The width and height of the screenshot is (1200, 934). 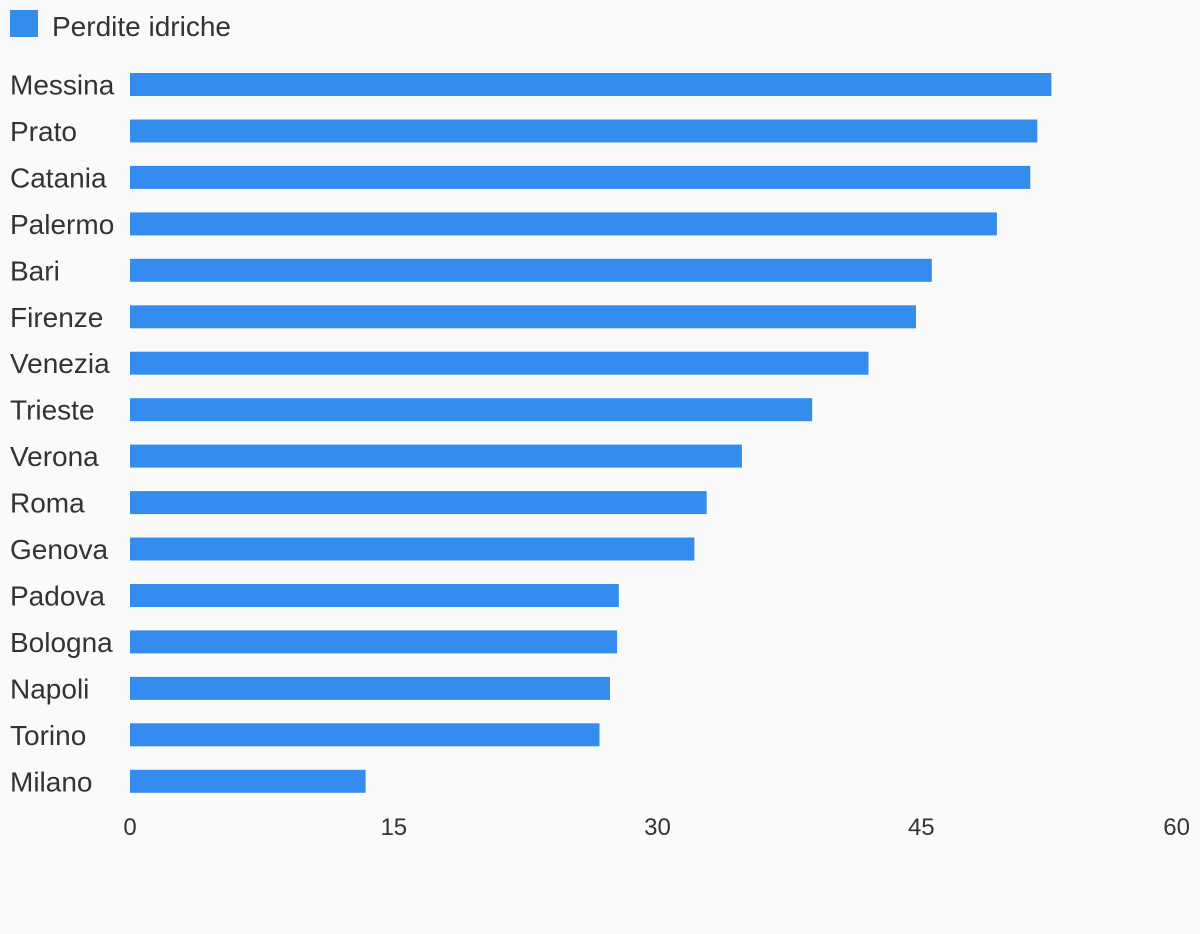 I want to click on category-label-napoli: Napoli, so click(x=49, y=688).